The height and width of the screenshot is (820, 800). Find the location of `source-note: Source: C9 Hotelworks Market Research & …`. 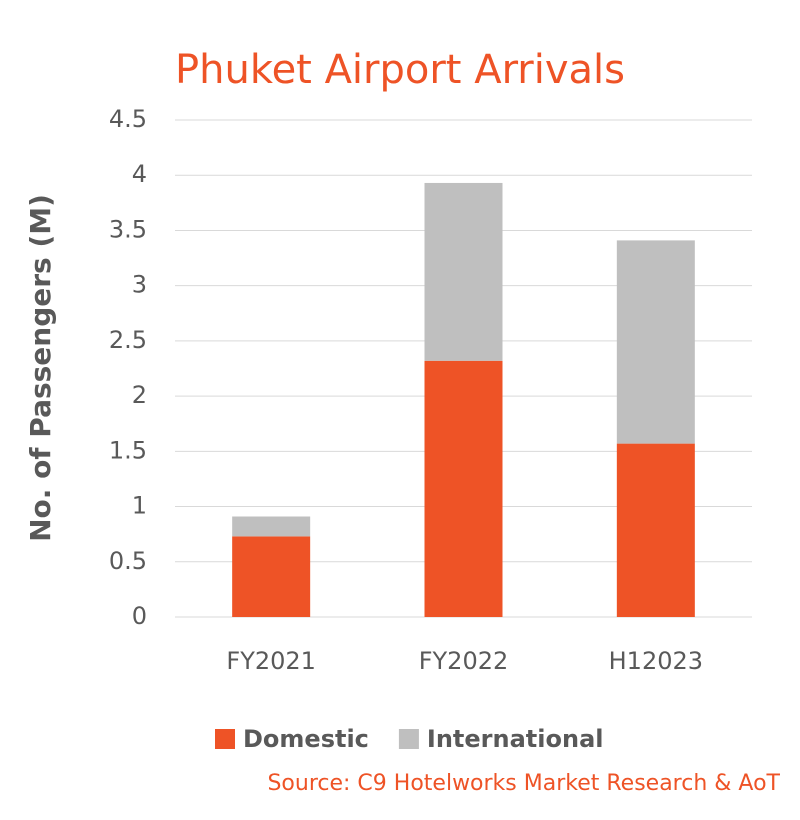

source-note: Source: C9 Hotelworks Market Research & … is located at coordinates (523, 783).